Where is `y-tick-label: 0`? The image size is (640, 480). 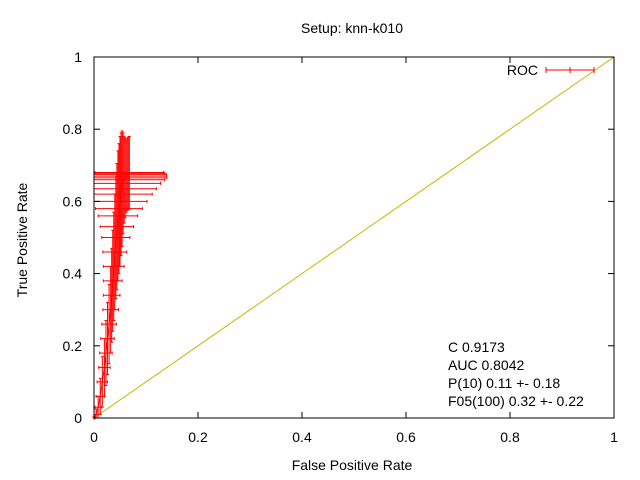
y-tick-label: 0 is located at coordinates (78, 418).